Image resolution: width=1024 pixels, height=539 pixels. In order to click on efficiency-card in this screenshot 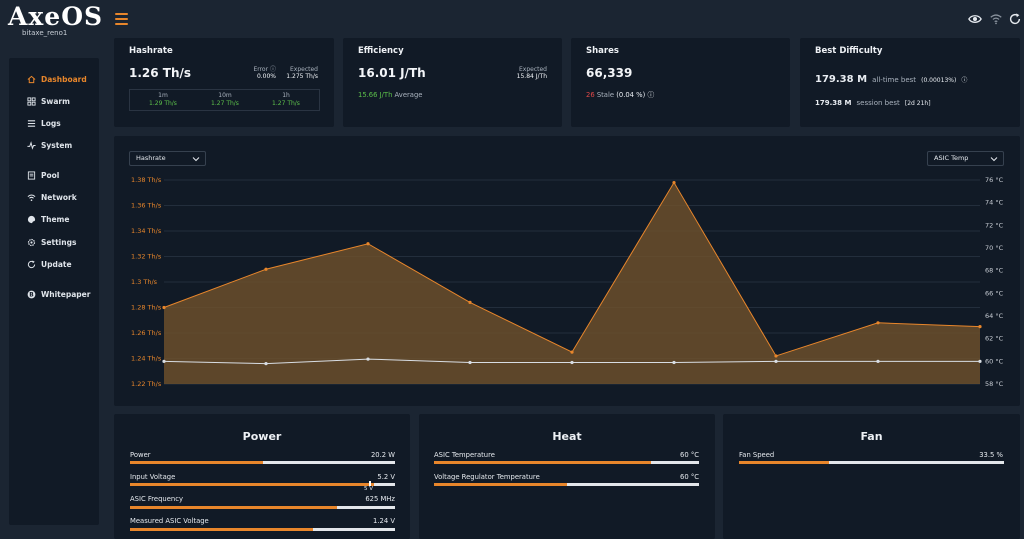, I will do `click(452, 82)`.